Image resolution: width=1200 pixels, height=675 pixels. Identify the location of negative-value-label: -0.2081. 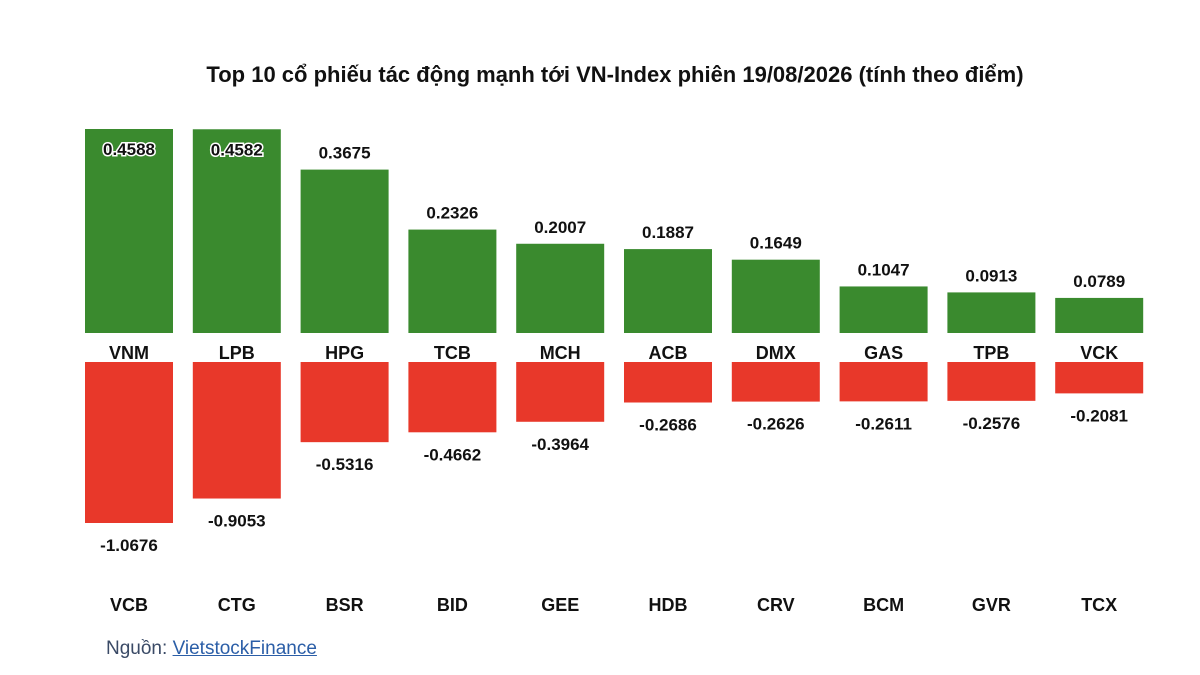
(1099, 415).